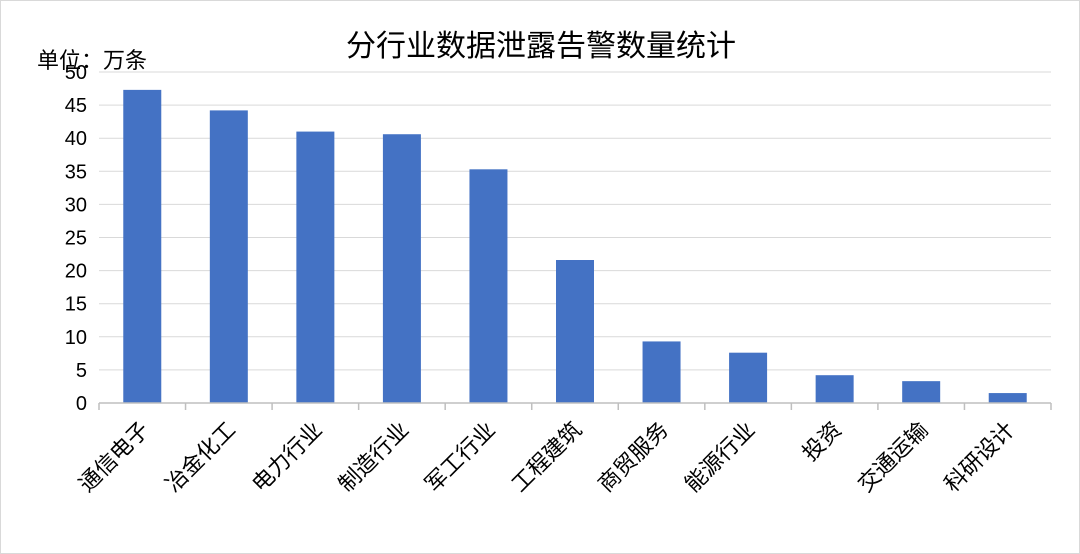 This screenshot has height=554, width=1080. Describe the element at coordinates (720, 458) in the screenshot. I see `x-tick-label: 能源行业` at that location.